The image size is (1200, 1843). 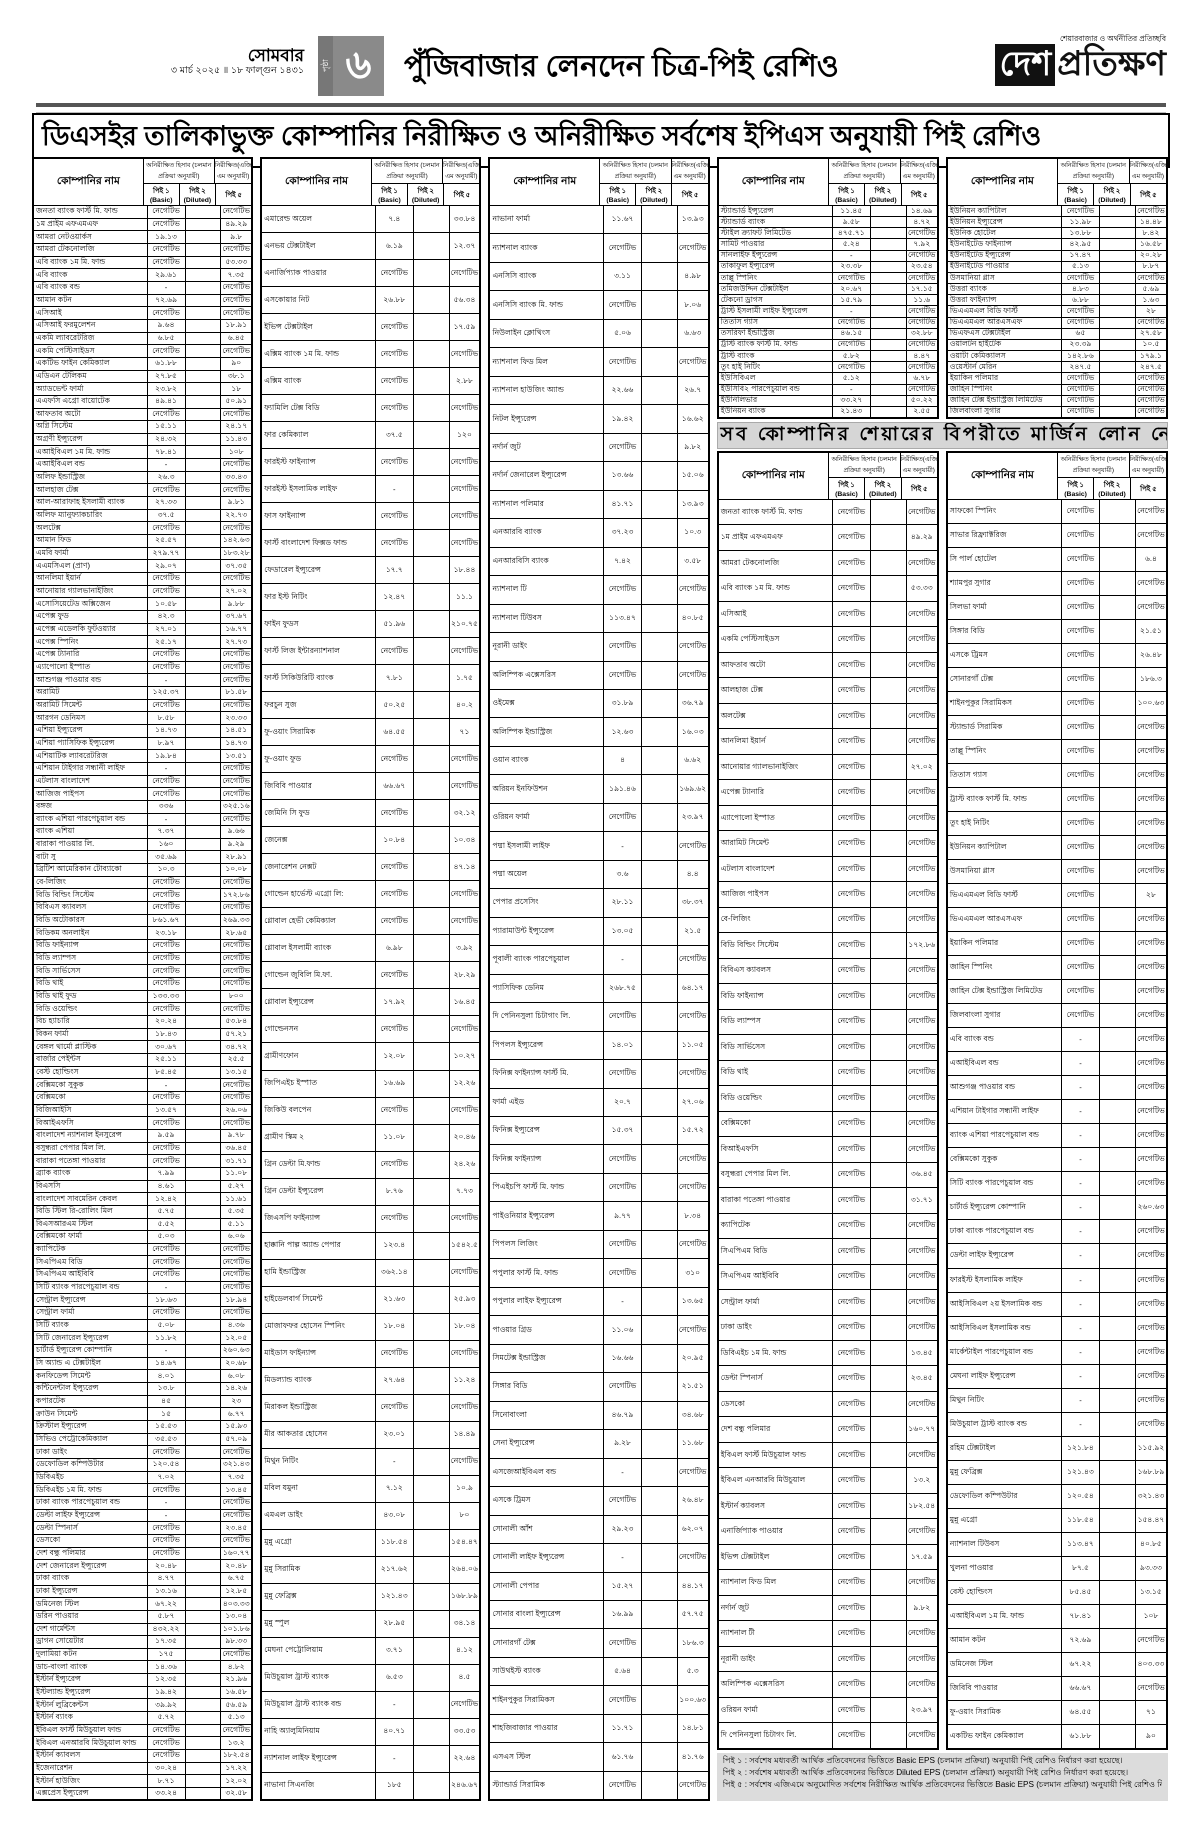 What do you see at coordinates (827, 323) in the screenshot?
I see `table-row: তিতাস গ্যাস নেগেটিভ নেগেটিভ` at bounding box center [827, 323].